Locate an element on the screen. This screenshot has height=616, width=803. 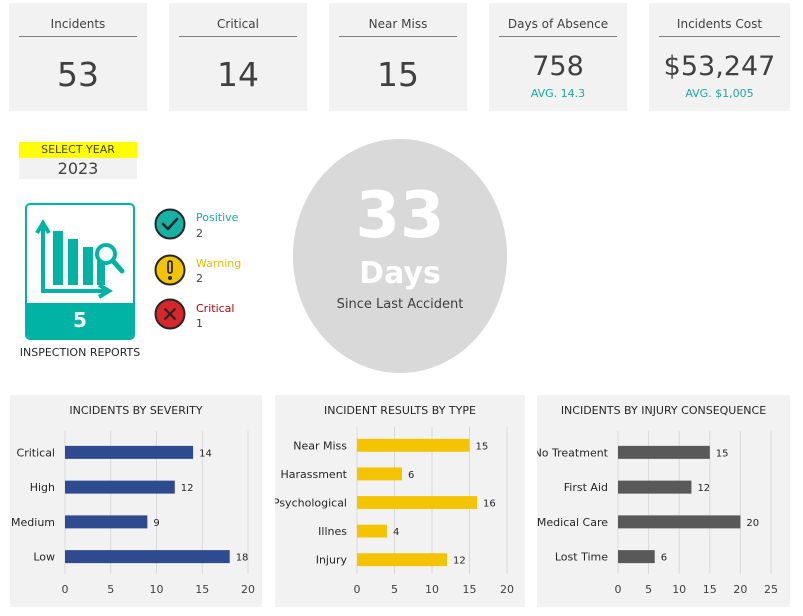
category-label: Near Miss is located at coordinates (320, 445).